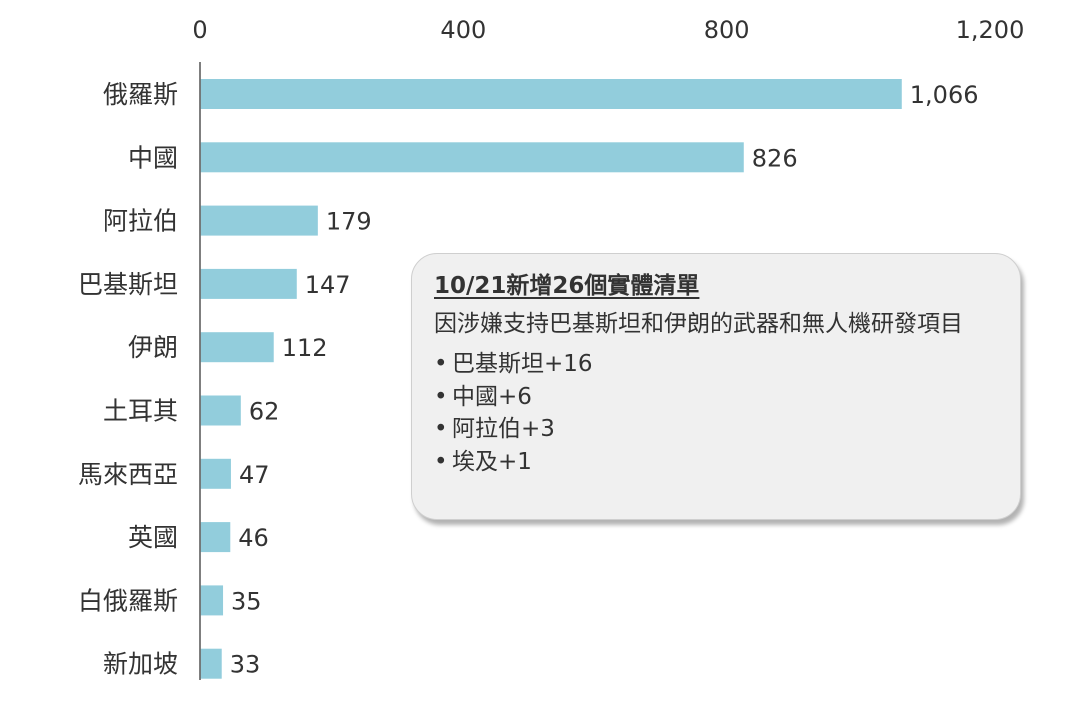 The width and height of the screenshot is (1077, 718). Describe the element at coordinates (245, 665) in the screenshot. I see `value-label: 33` at that location.